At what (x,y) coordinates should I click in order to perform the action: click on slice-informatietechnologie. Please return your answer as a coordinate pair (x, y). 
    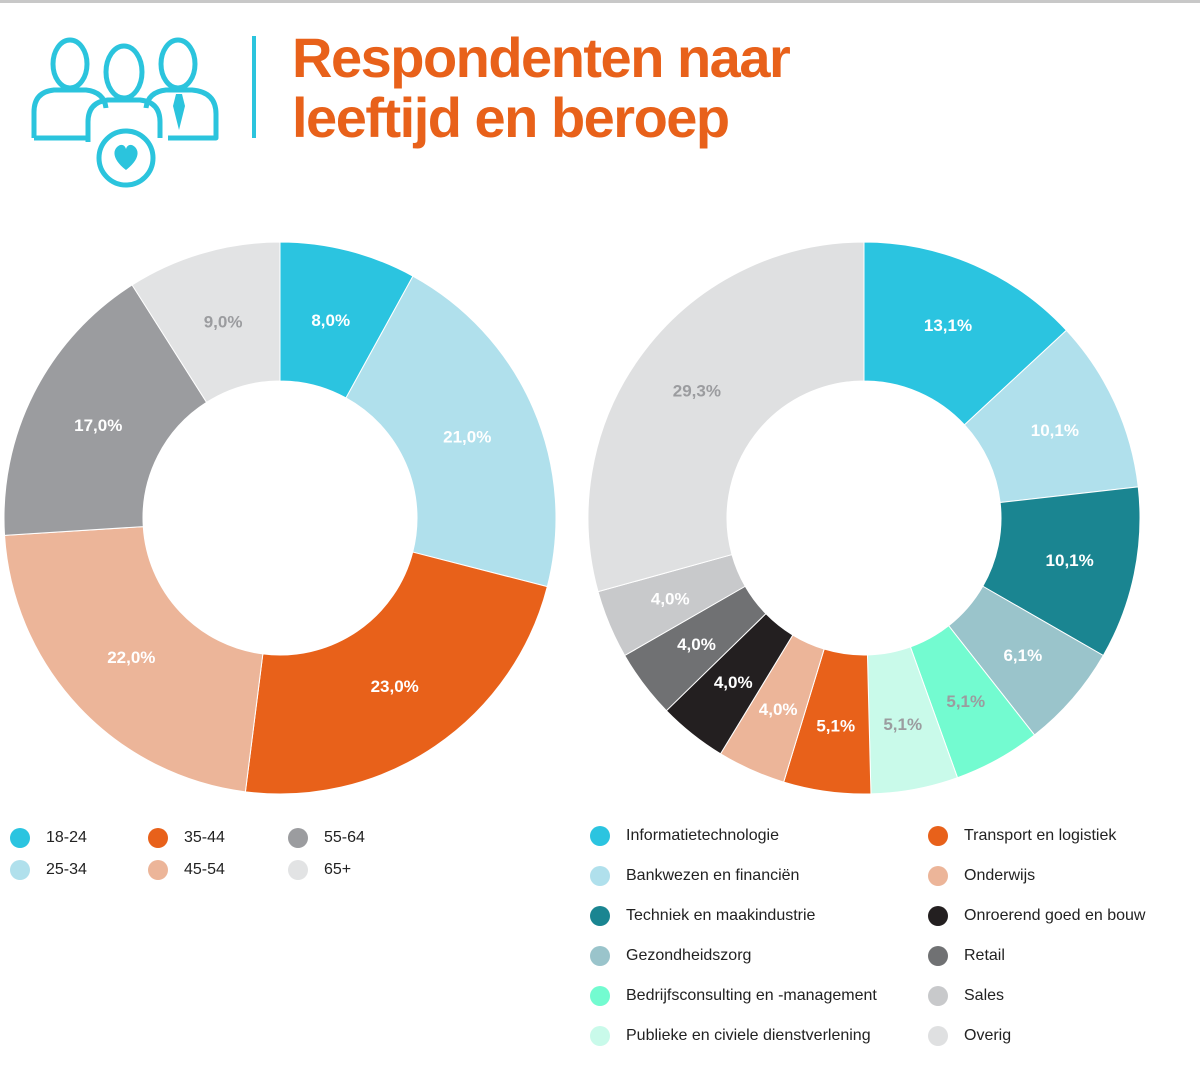
    Looking at the image, I should click on (965, 333).